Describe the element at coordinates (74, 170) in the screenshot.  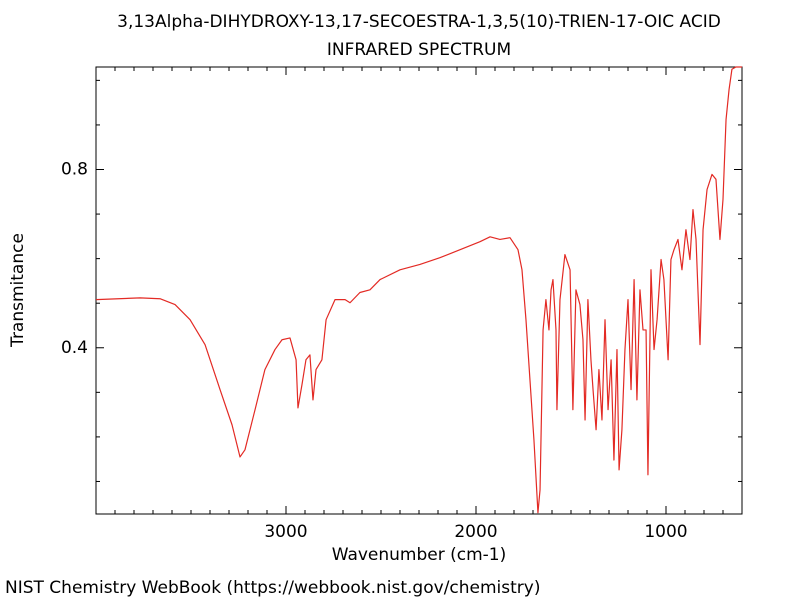
I see `y-tick-label: 0.8` at that location.